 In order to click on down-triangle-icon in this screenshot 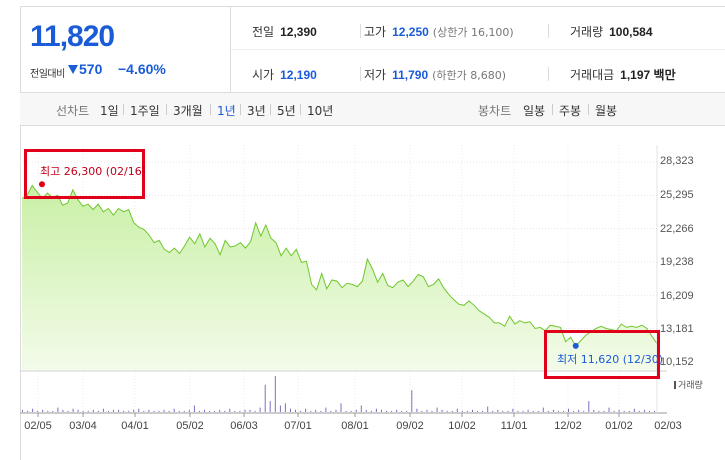, I will do `click(73, 69)`.